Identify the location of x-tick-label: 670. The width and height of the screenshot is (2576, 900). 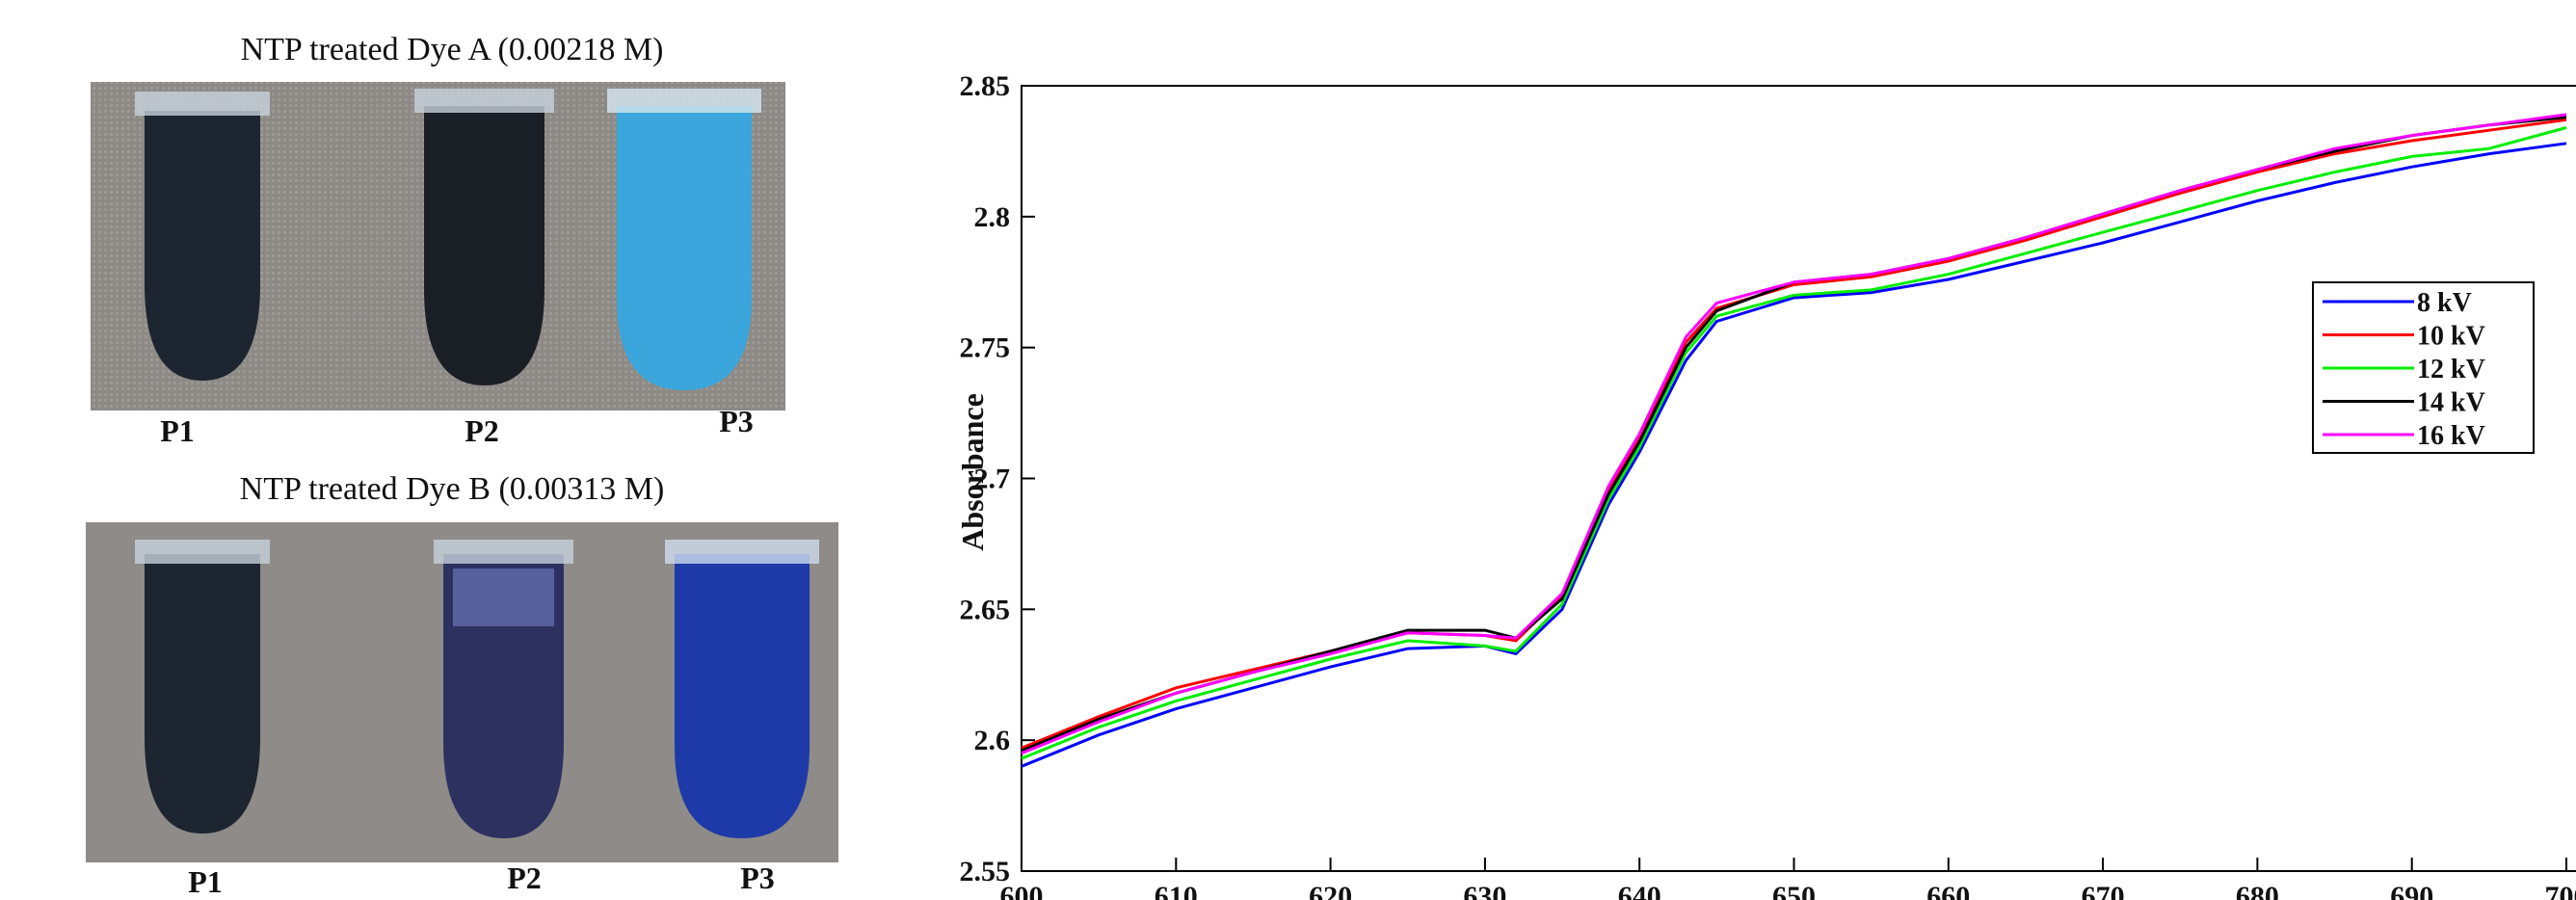
(2103, 890).